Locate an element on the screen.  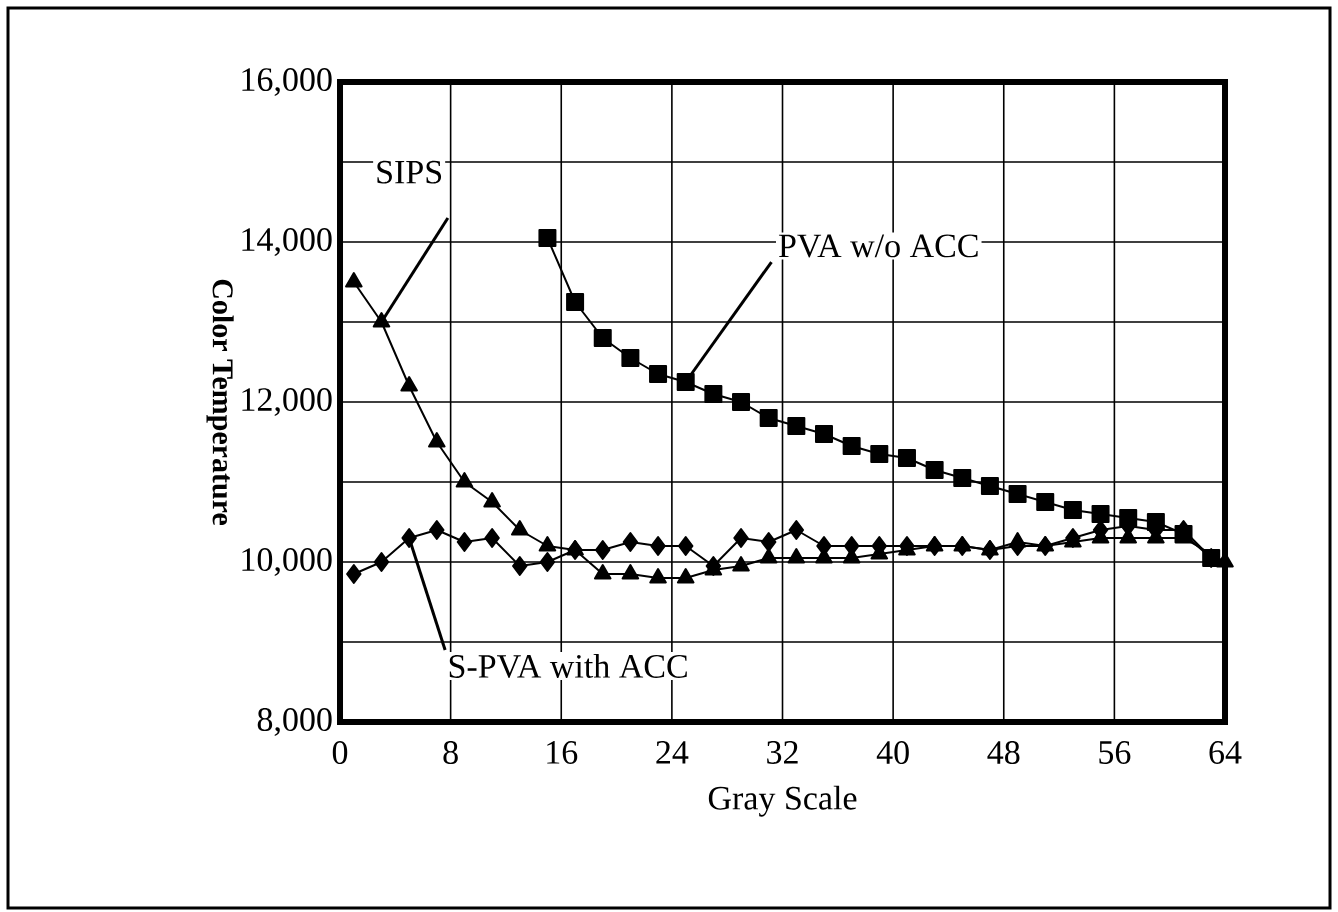
y-tick-label: 14,000 is located at coordinates (287, 242).